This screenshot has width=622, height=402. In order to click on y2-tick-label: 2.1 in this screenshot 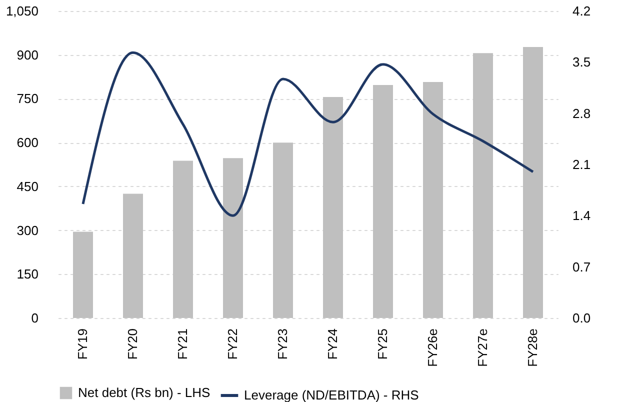, I will do `click(581, 164)`.